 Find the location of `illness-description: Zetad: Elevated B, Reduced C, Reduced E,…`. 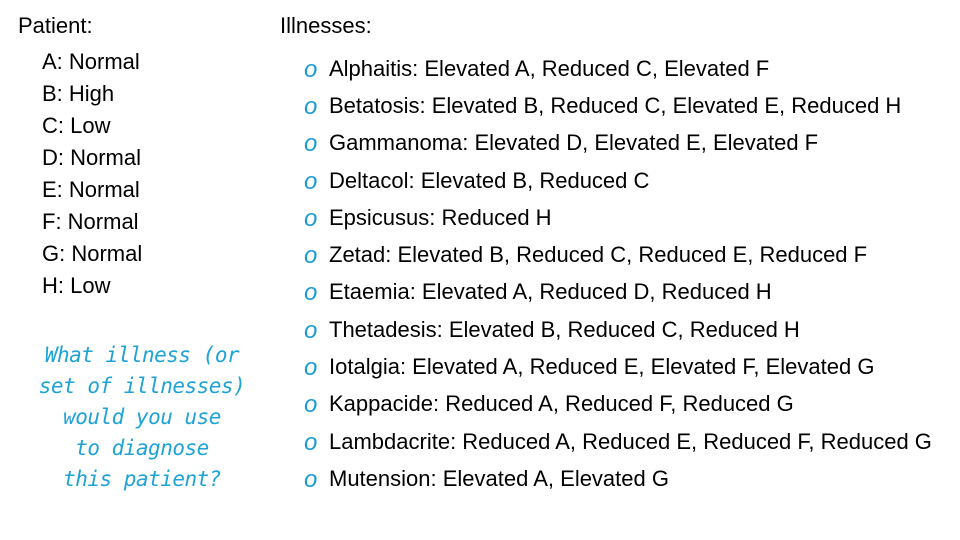

illness-description: Zetad: Elevated B, Reduced C, Reduced E,… is located at coordinates (598, 255).